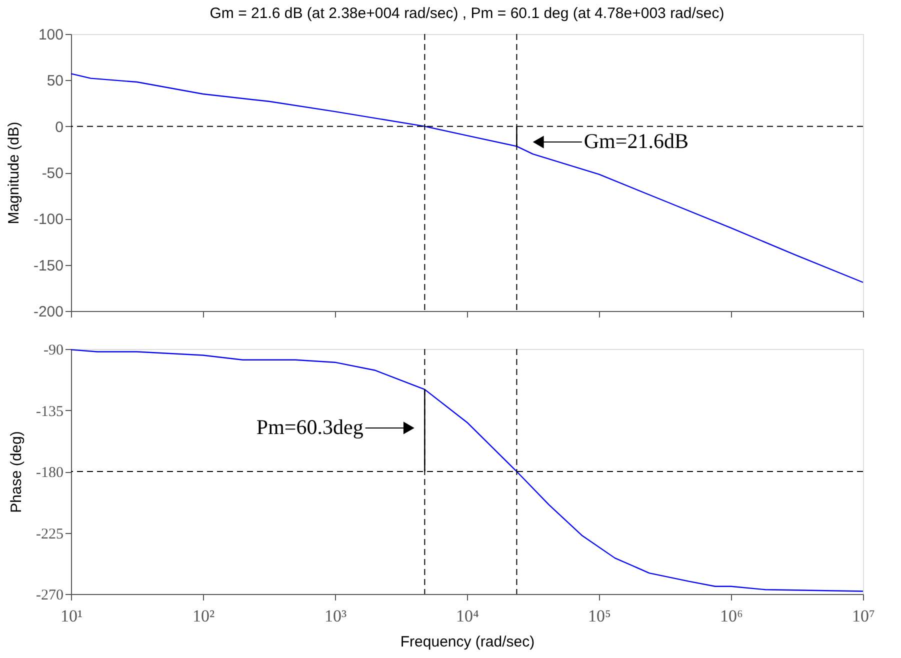 The width and height of the screenshot is (901, 658). I want to click on y-tick-label: -100, so click(48, 219).